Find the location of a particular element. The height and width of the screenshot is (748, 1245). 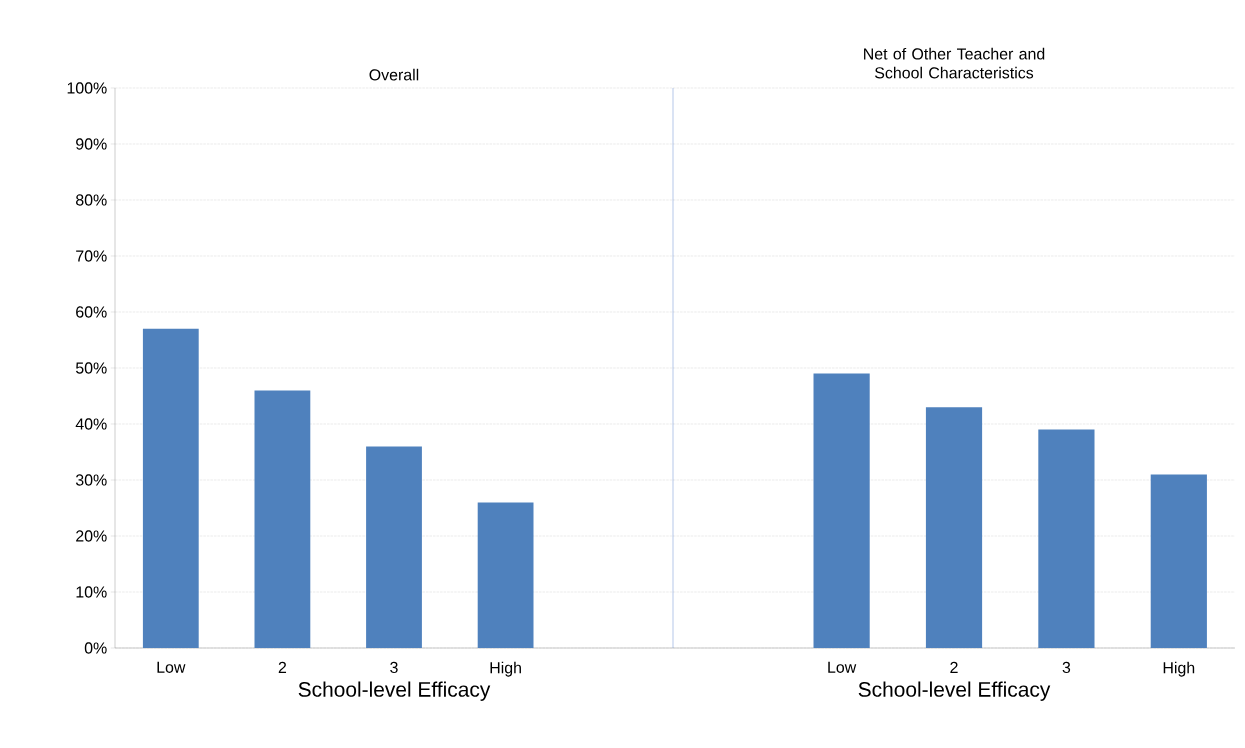

y-tick-label: 70% is located at coordinates (91, 256).